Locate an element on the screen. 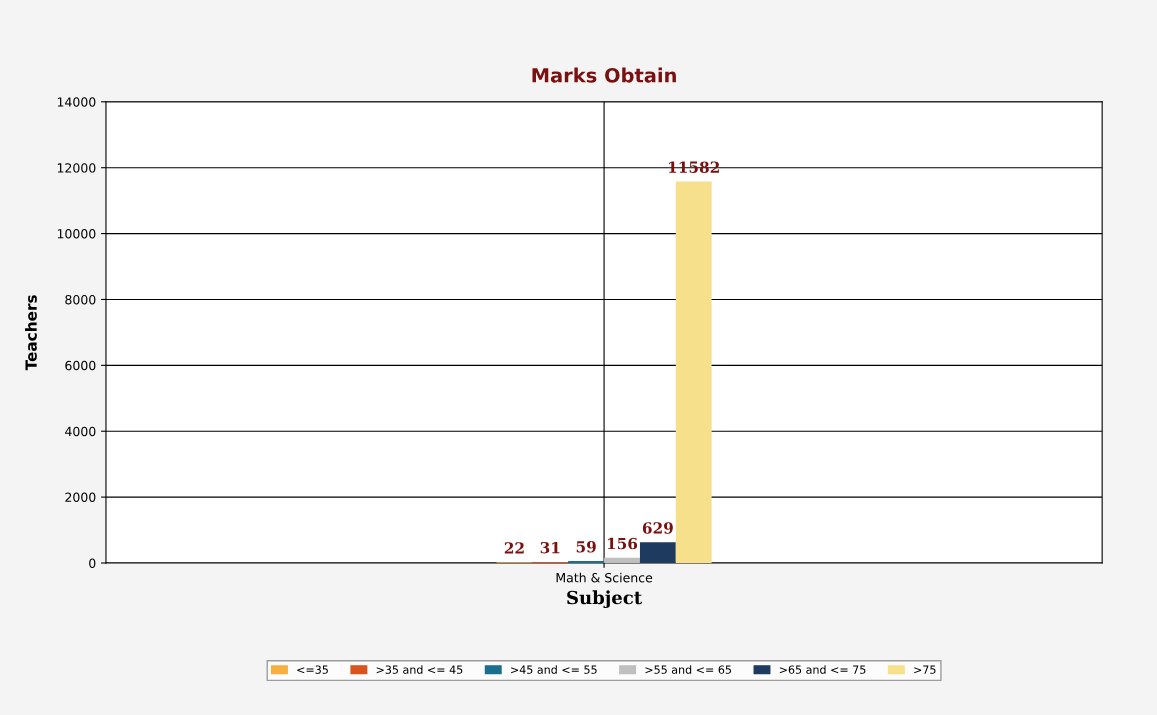  legend-label: >65 and <= 75 is located at coordinates (822, 669).